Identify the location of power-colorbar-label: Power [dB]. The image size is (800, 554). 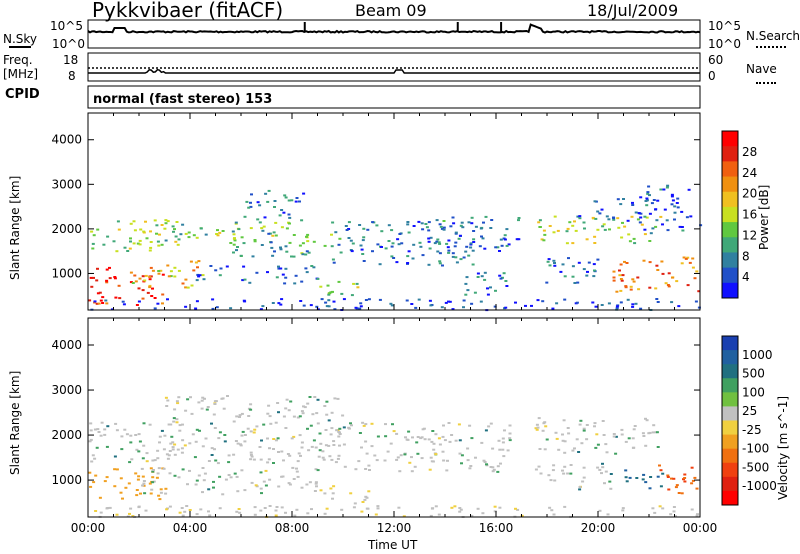
(764, 217).